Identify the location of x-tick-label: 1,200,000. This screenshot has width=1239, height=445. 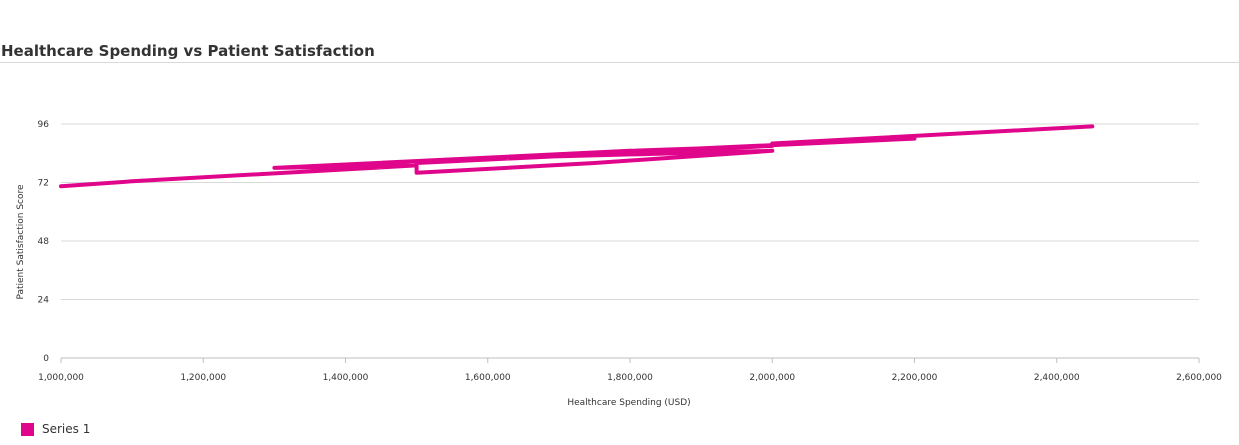
(203, 378).